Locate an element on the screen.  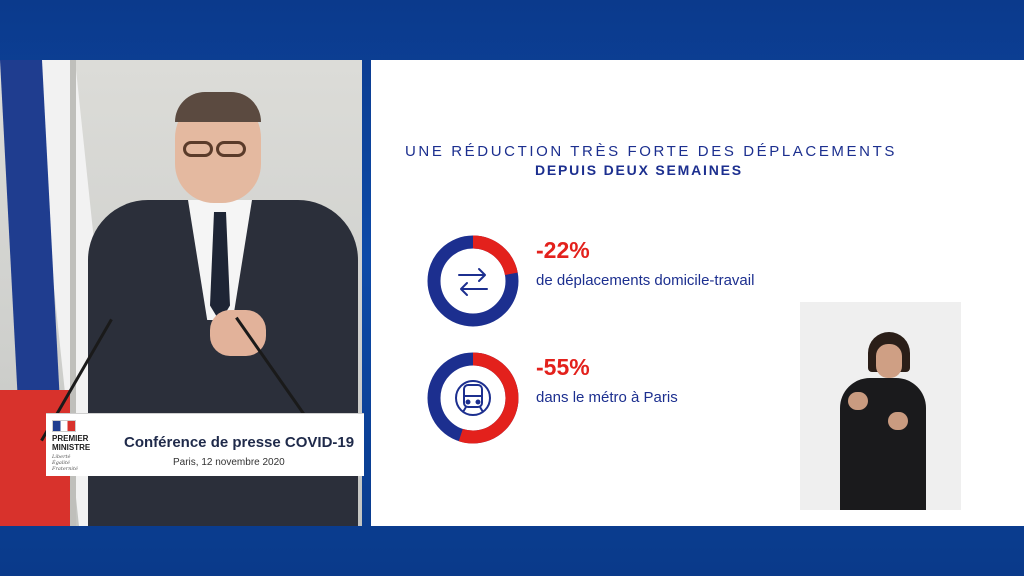
swap-arrows-icon is located at coordinates (473, 282).